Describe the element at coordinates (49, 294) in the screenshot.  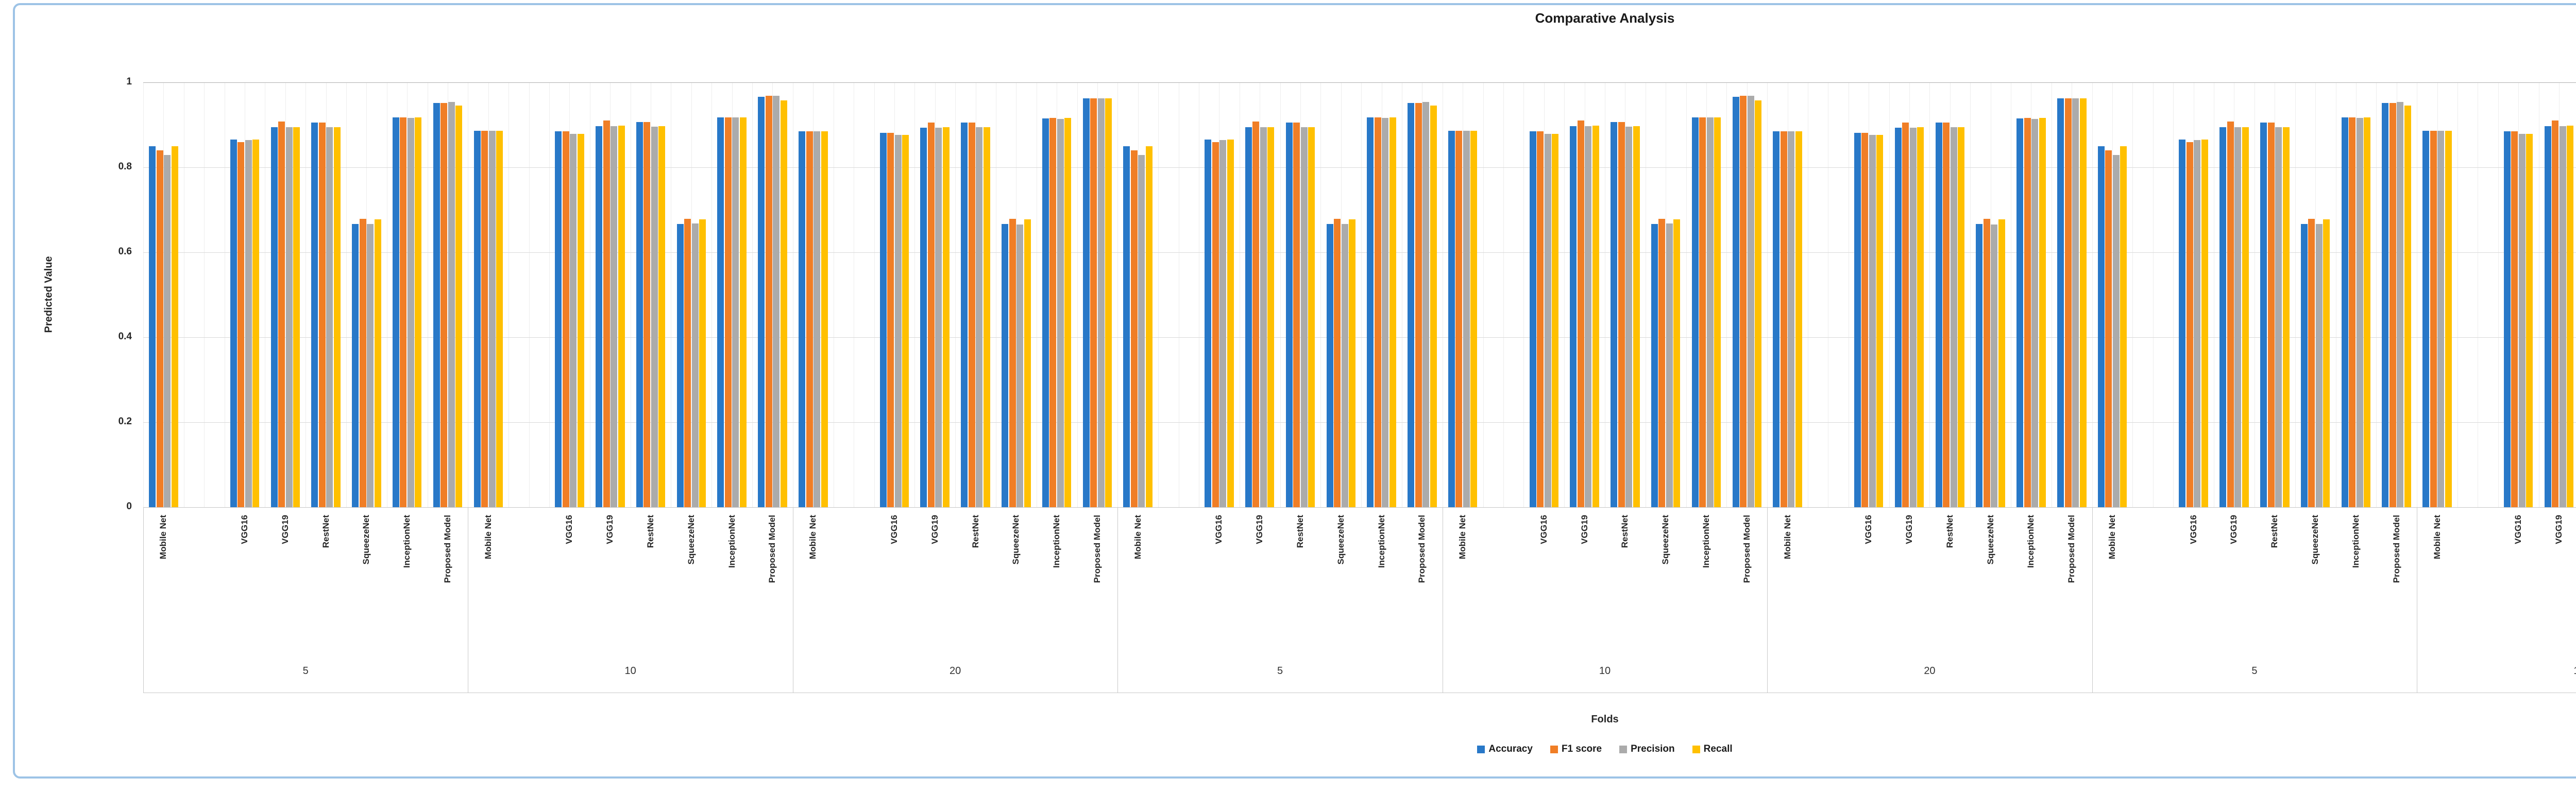
I see `y-axis-title: Predicted Value` at that location.